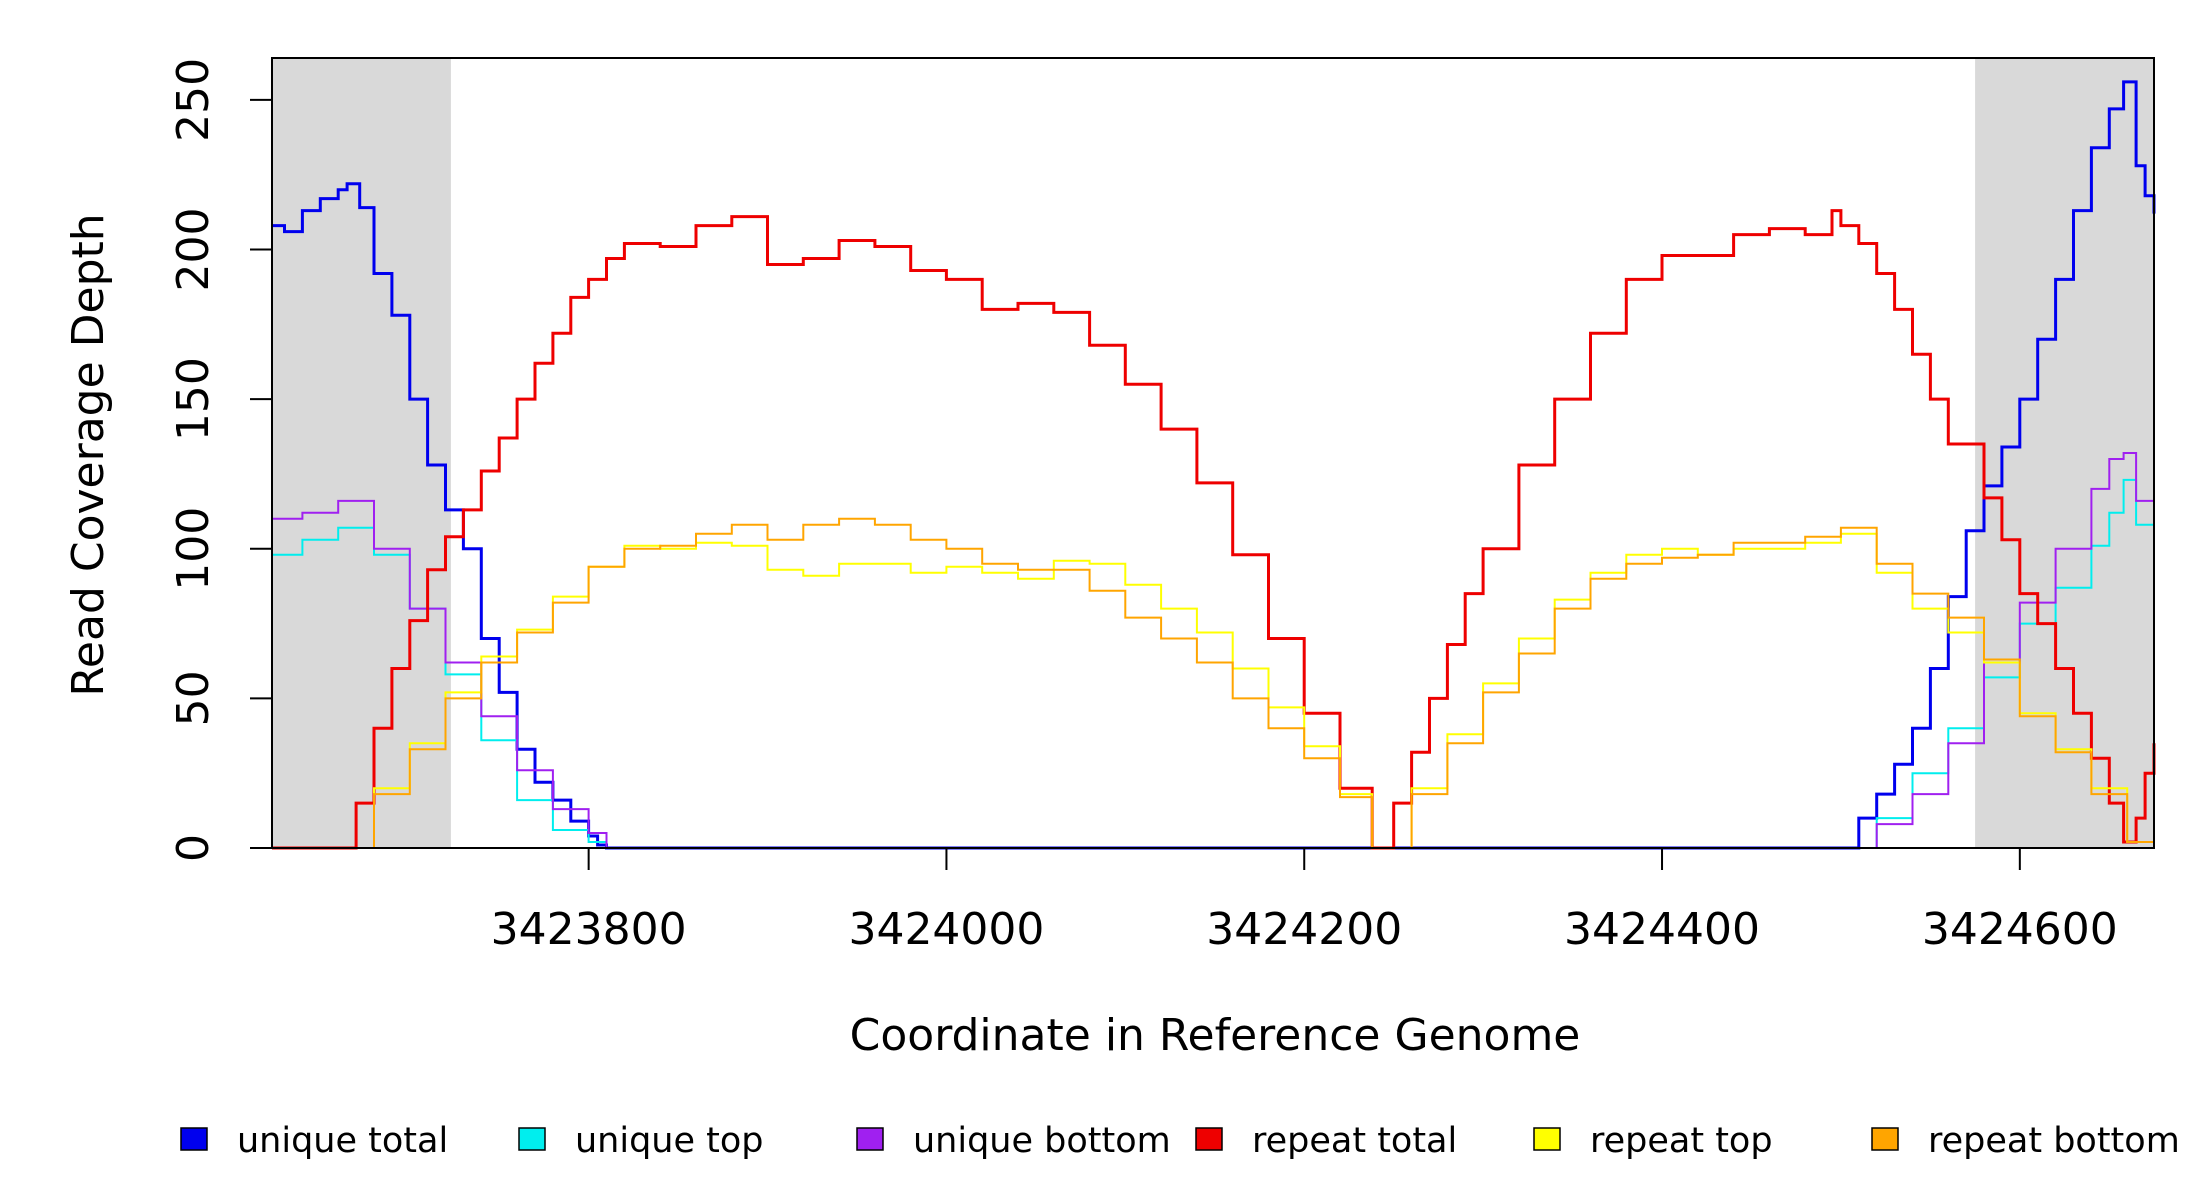 The height and width of the screenshot is (1200, 2200). I want to click on x-axis-title: Coordinate in Reference Genome, so click(1215, 1035).